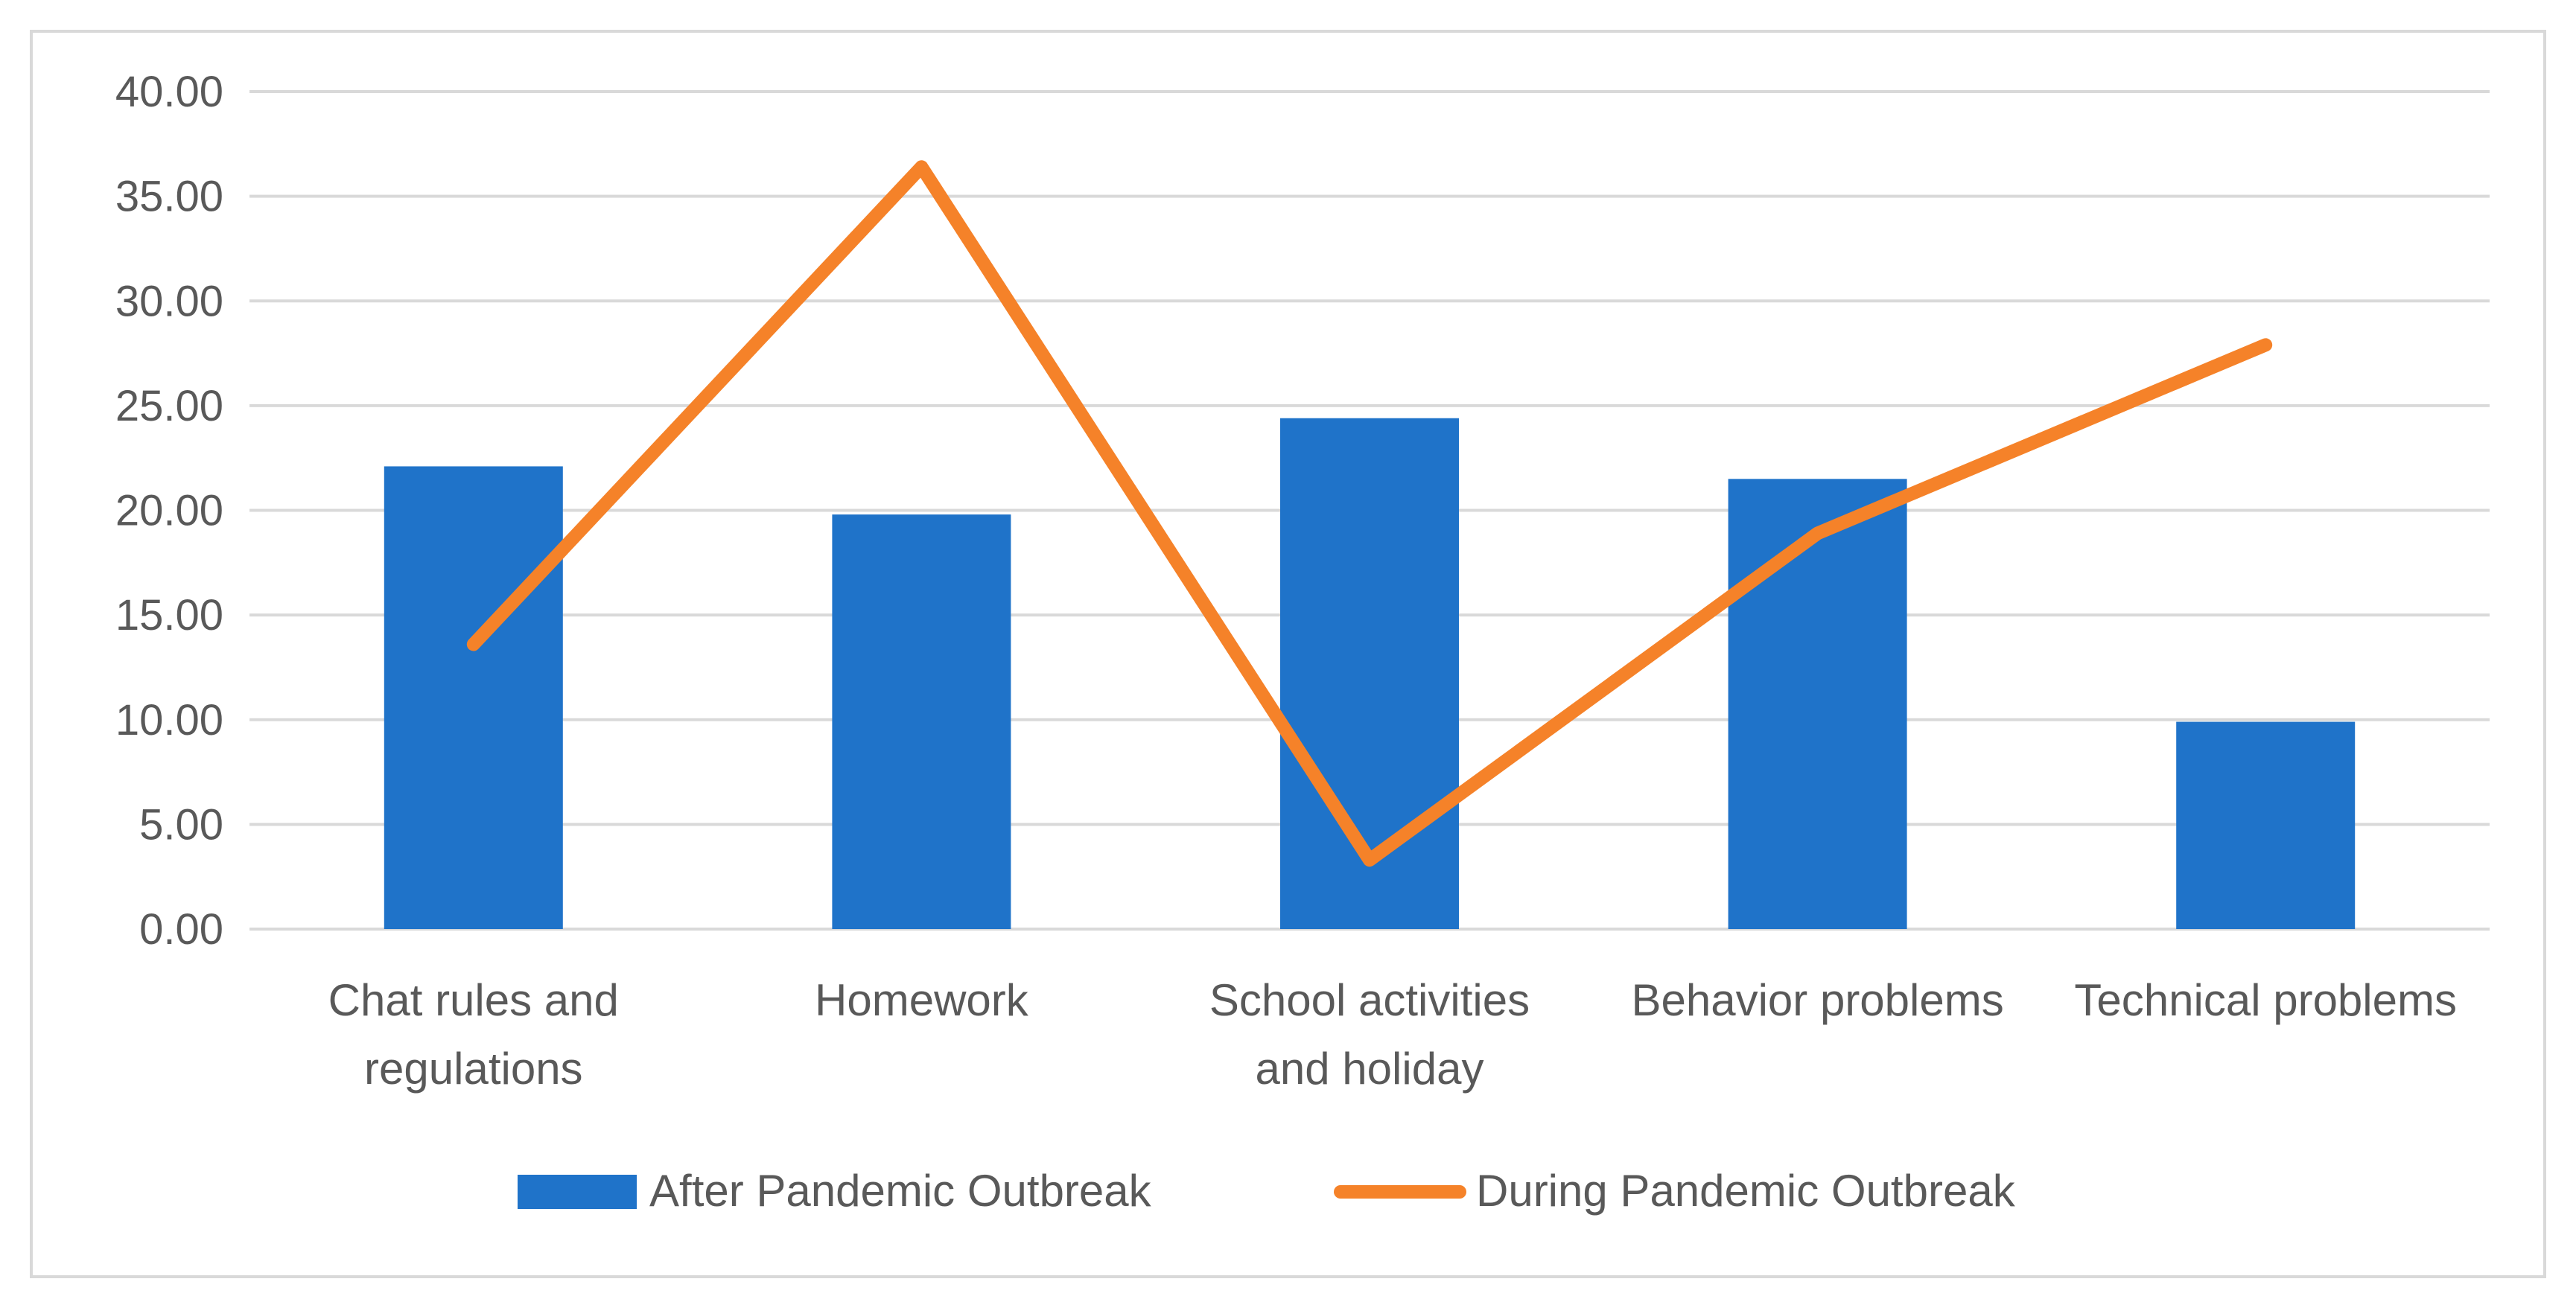  What do you see at coordinates (169, 615) in the screenshot?
I see `y-tick-label: 15.00` at bounding box center [169, 615].